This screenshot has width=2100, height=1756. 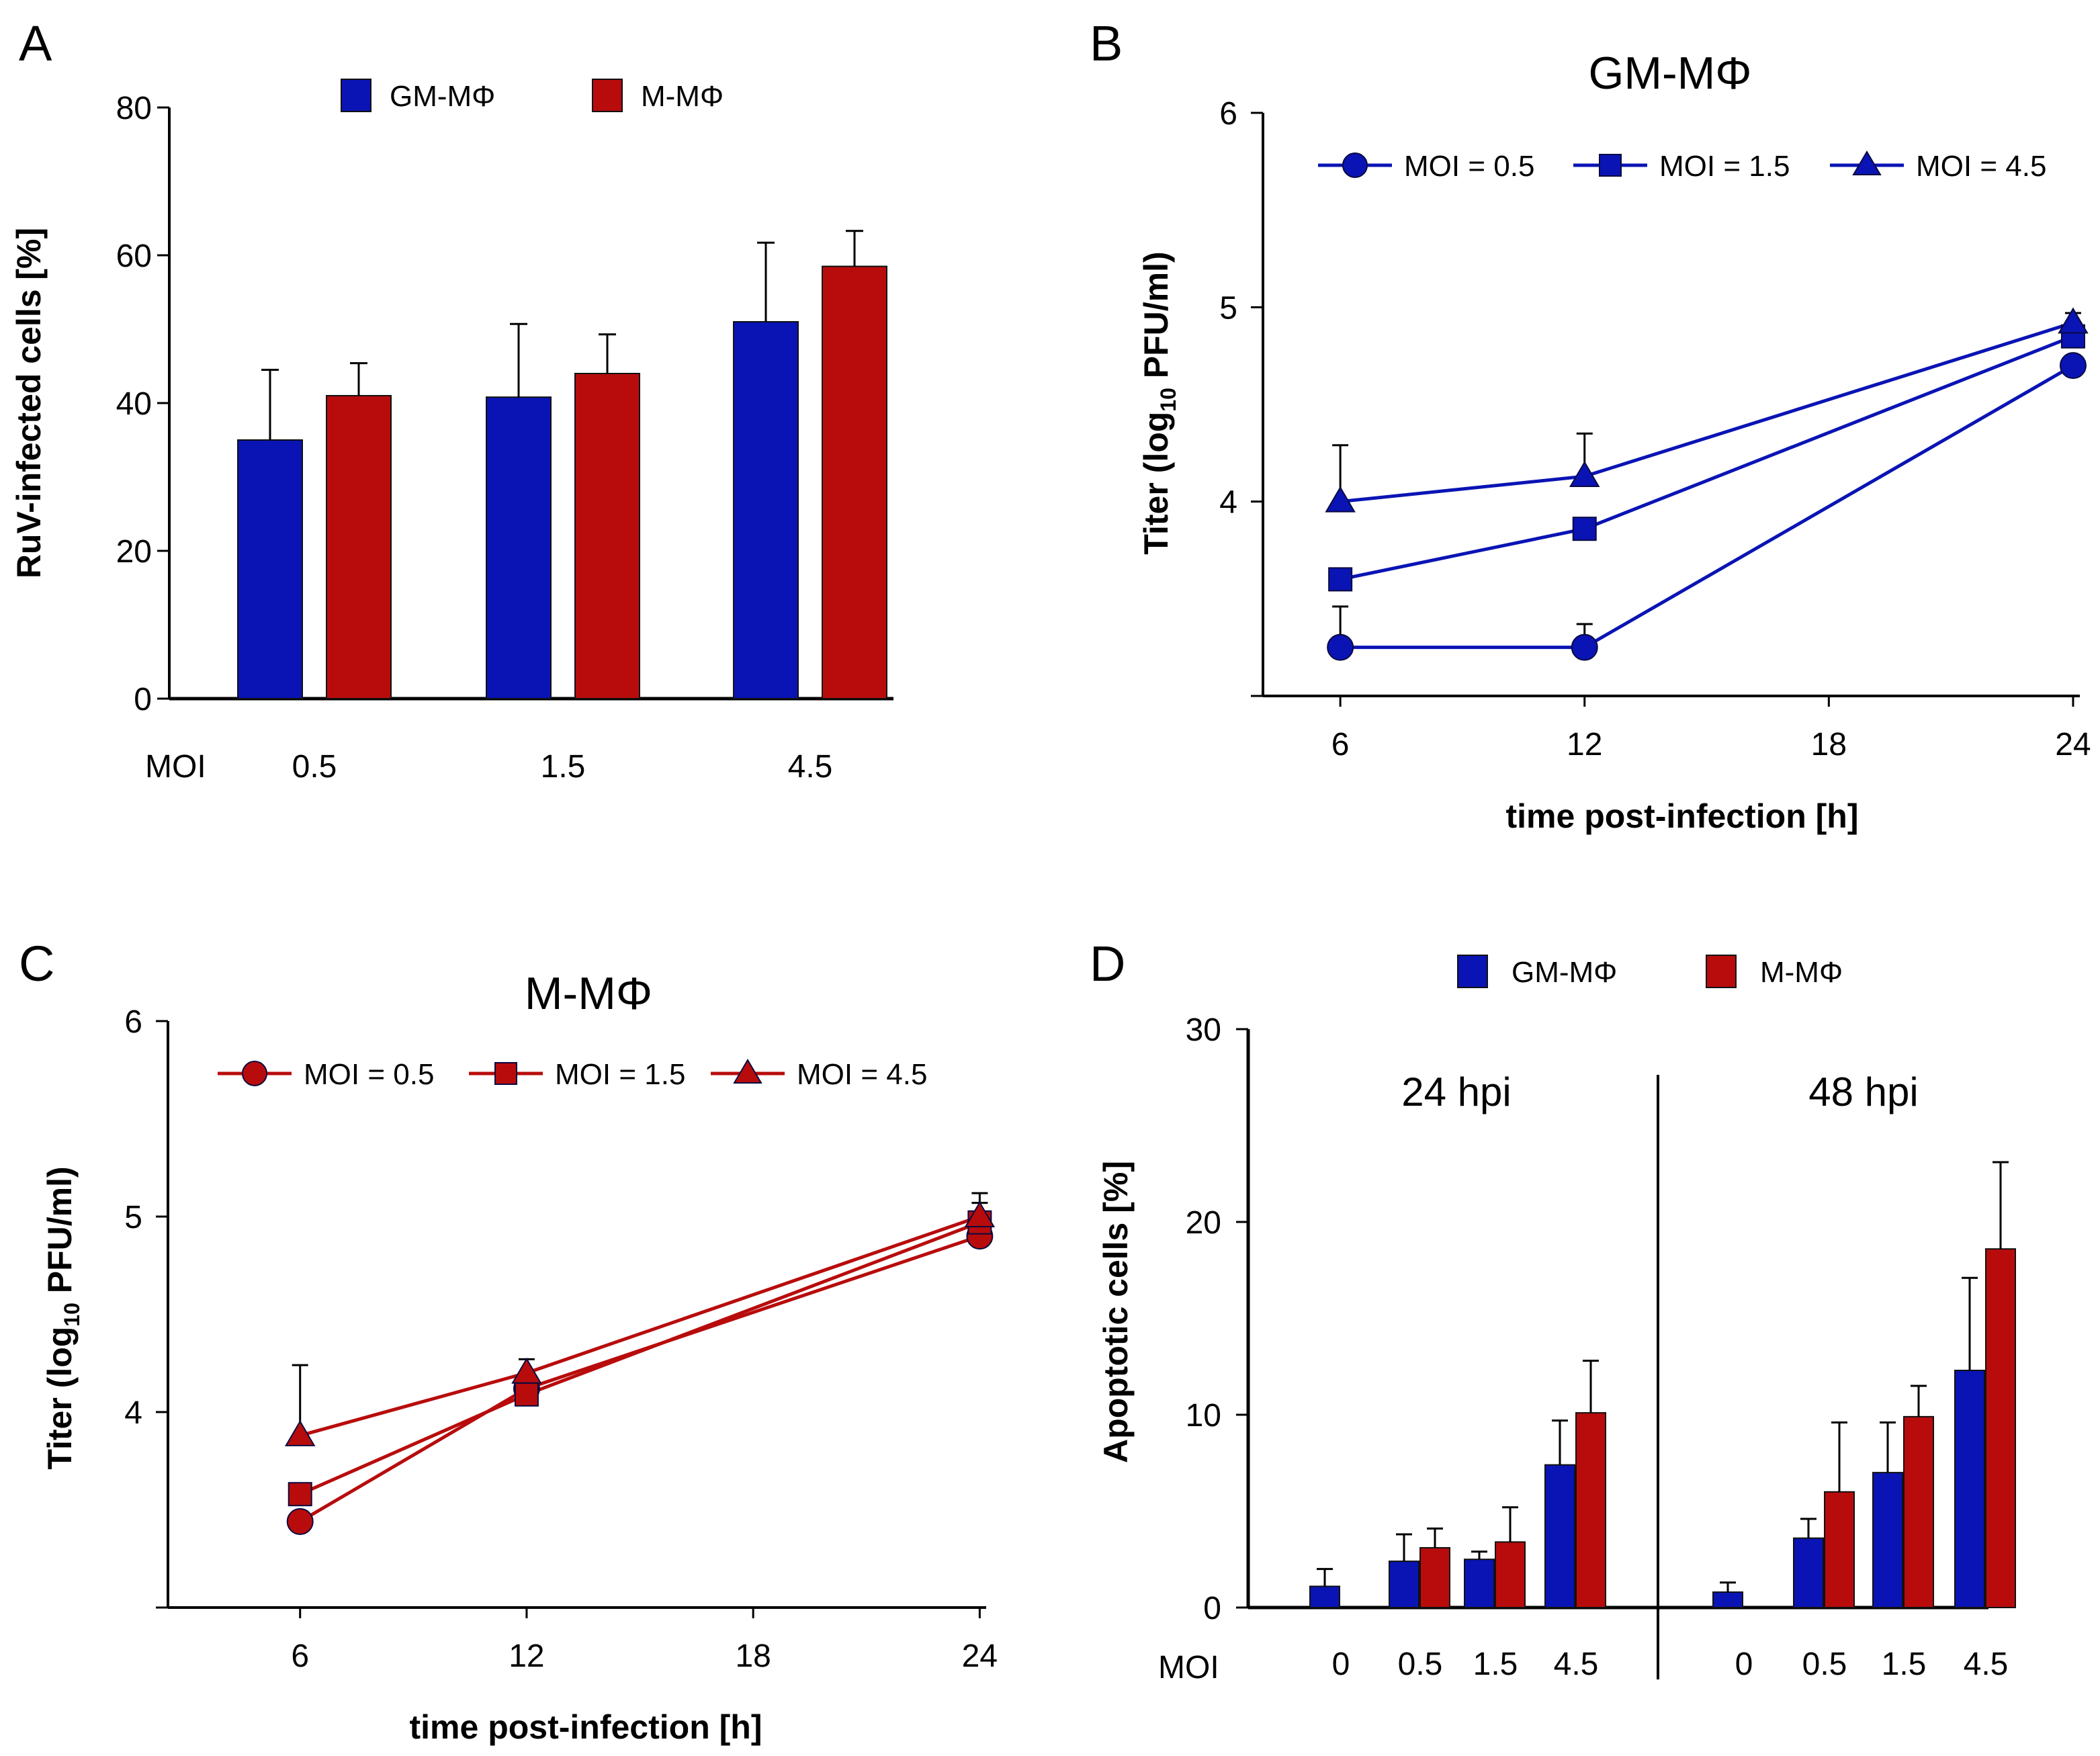 What do you see at coordinates (1228, 308) in the screenshot?
I see `panel-b-y-tick-label: 5` at bounding box center [1228, 308].